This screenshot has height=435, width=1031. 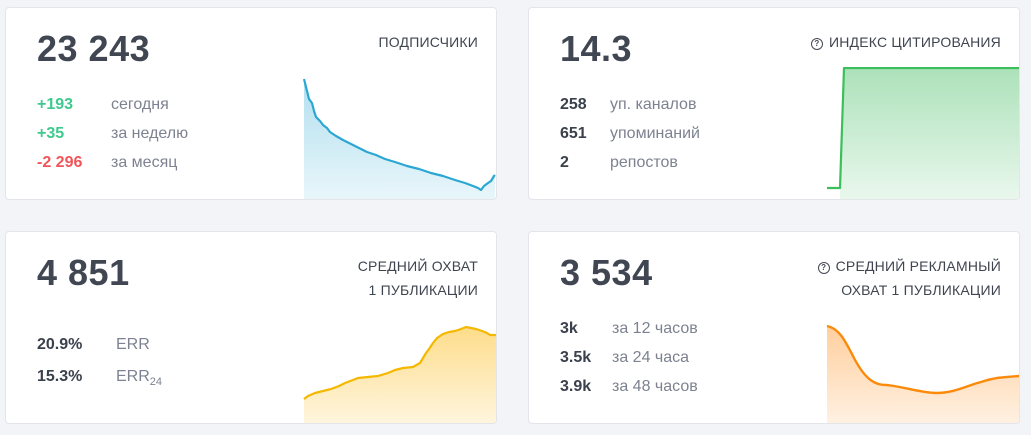 I want to click on stat-label: ERR24, so click(x=139, y=379).